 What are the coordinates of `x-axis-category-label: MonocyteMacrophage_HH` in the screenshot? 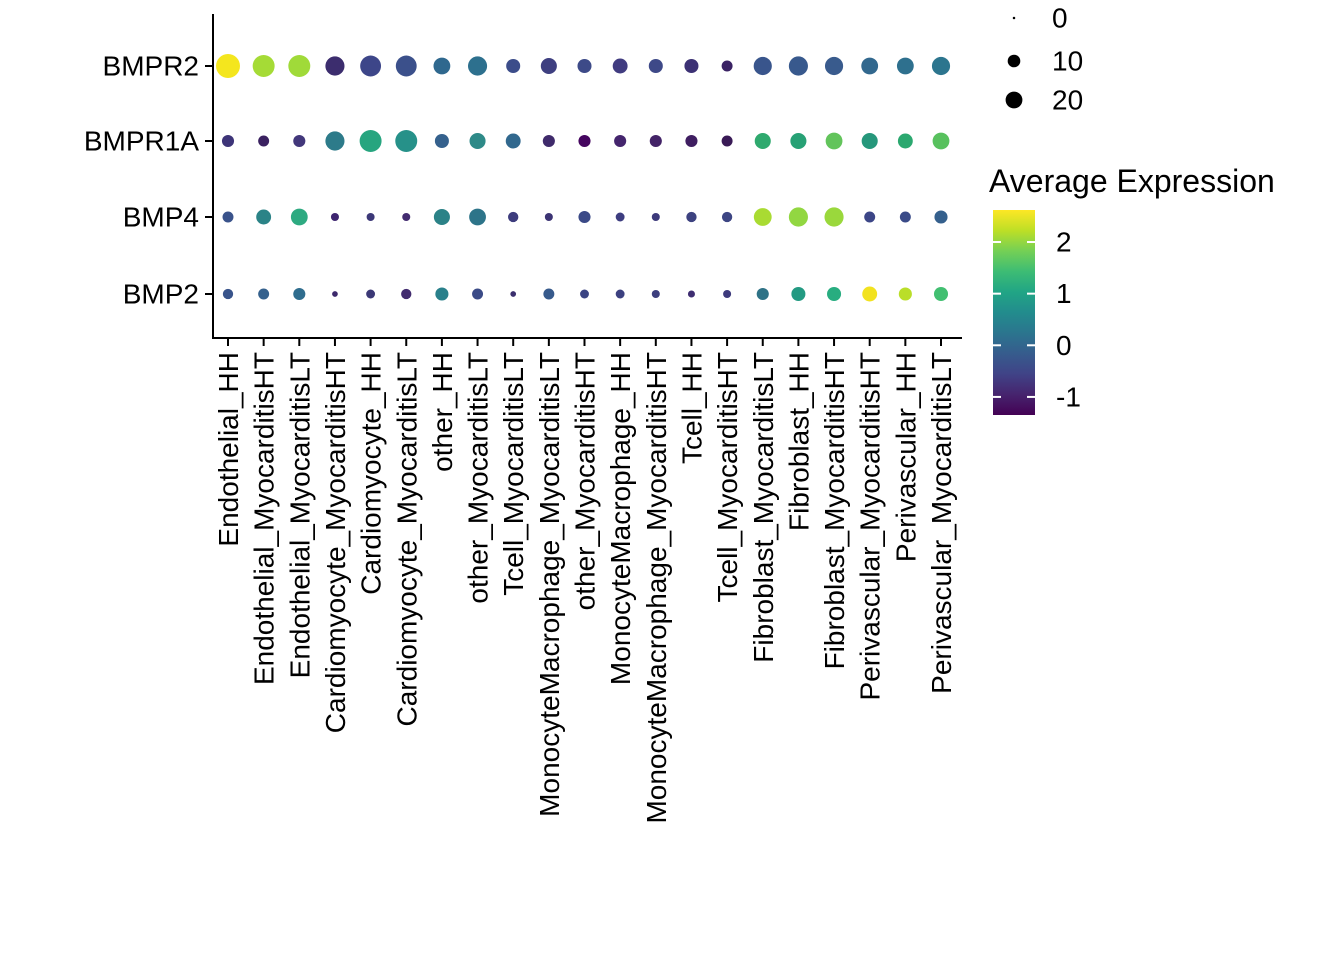 It's located at (620, 518).